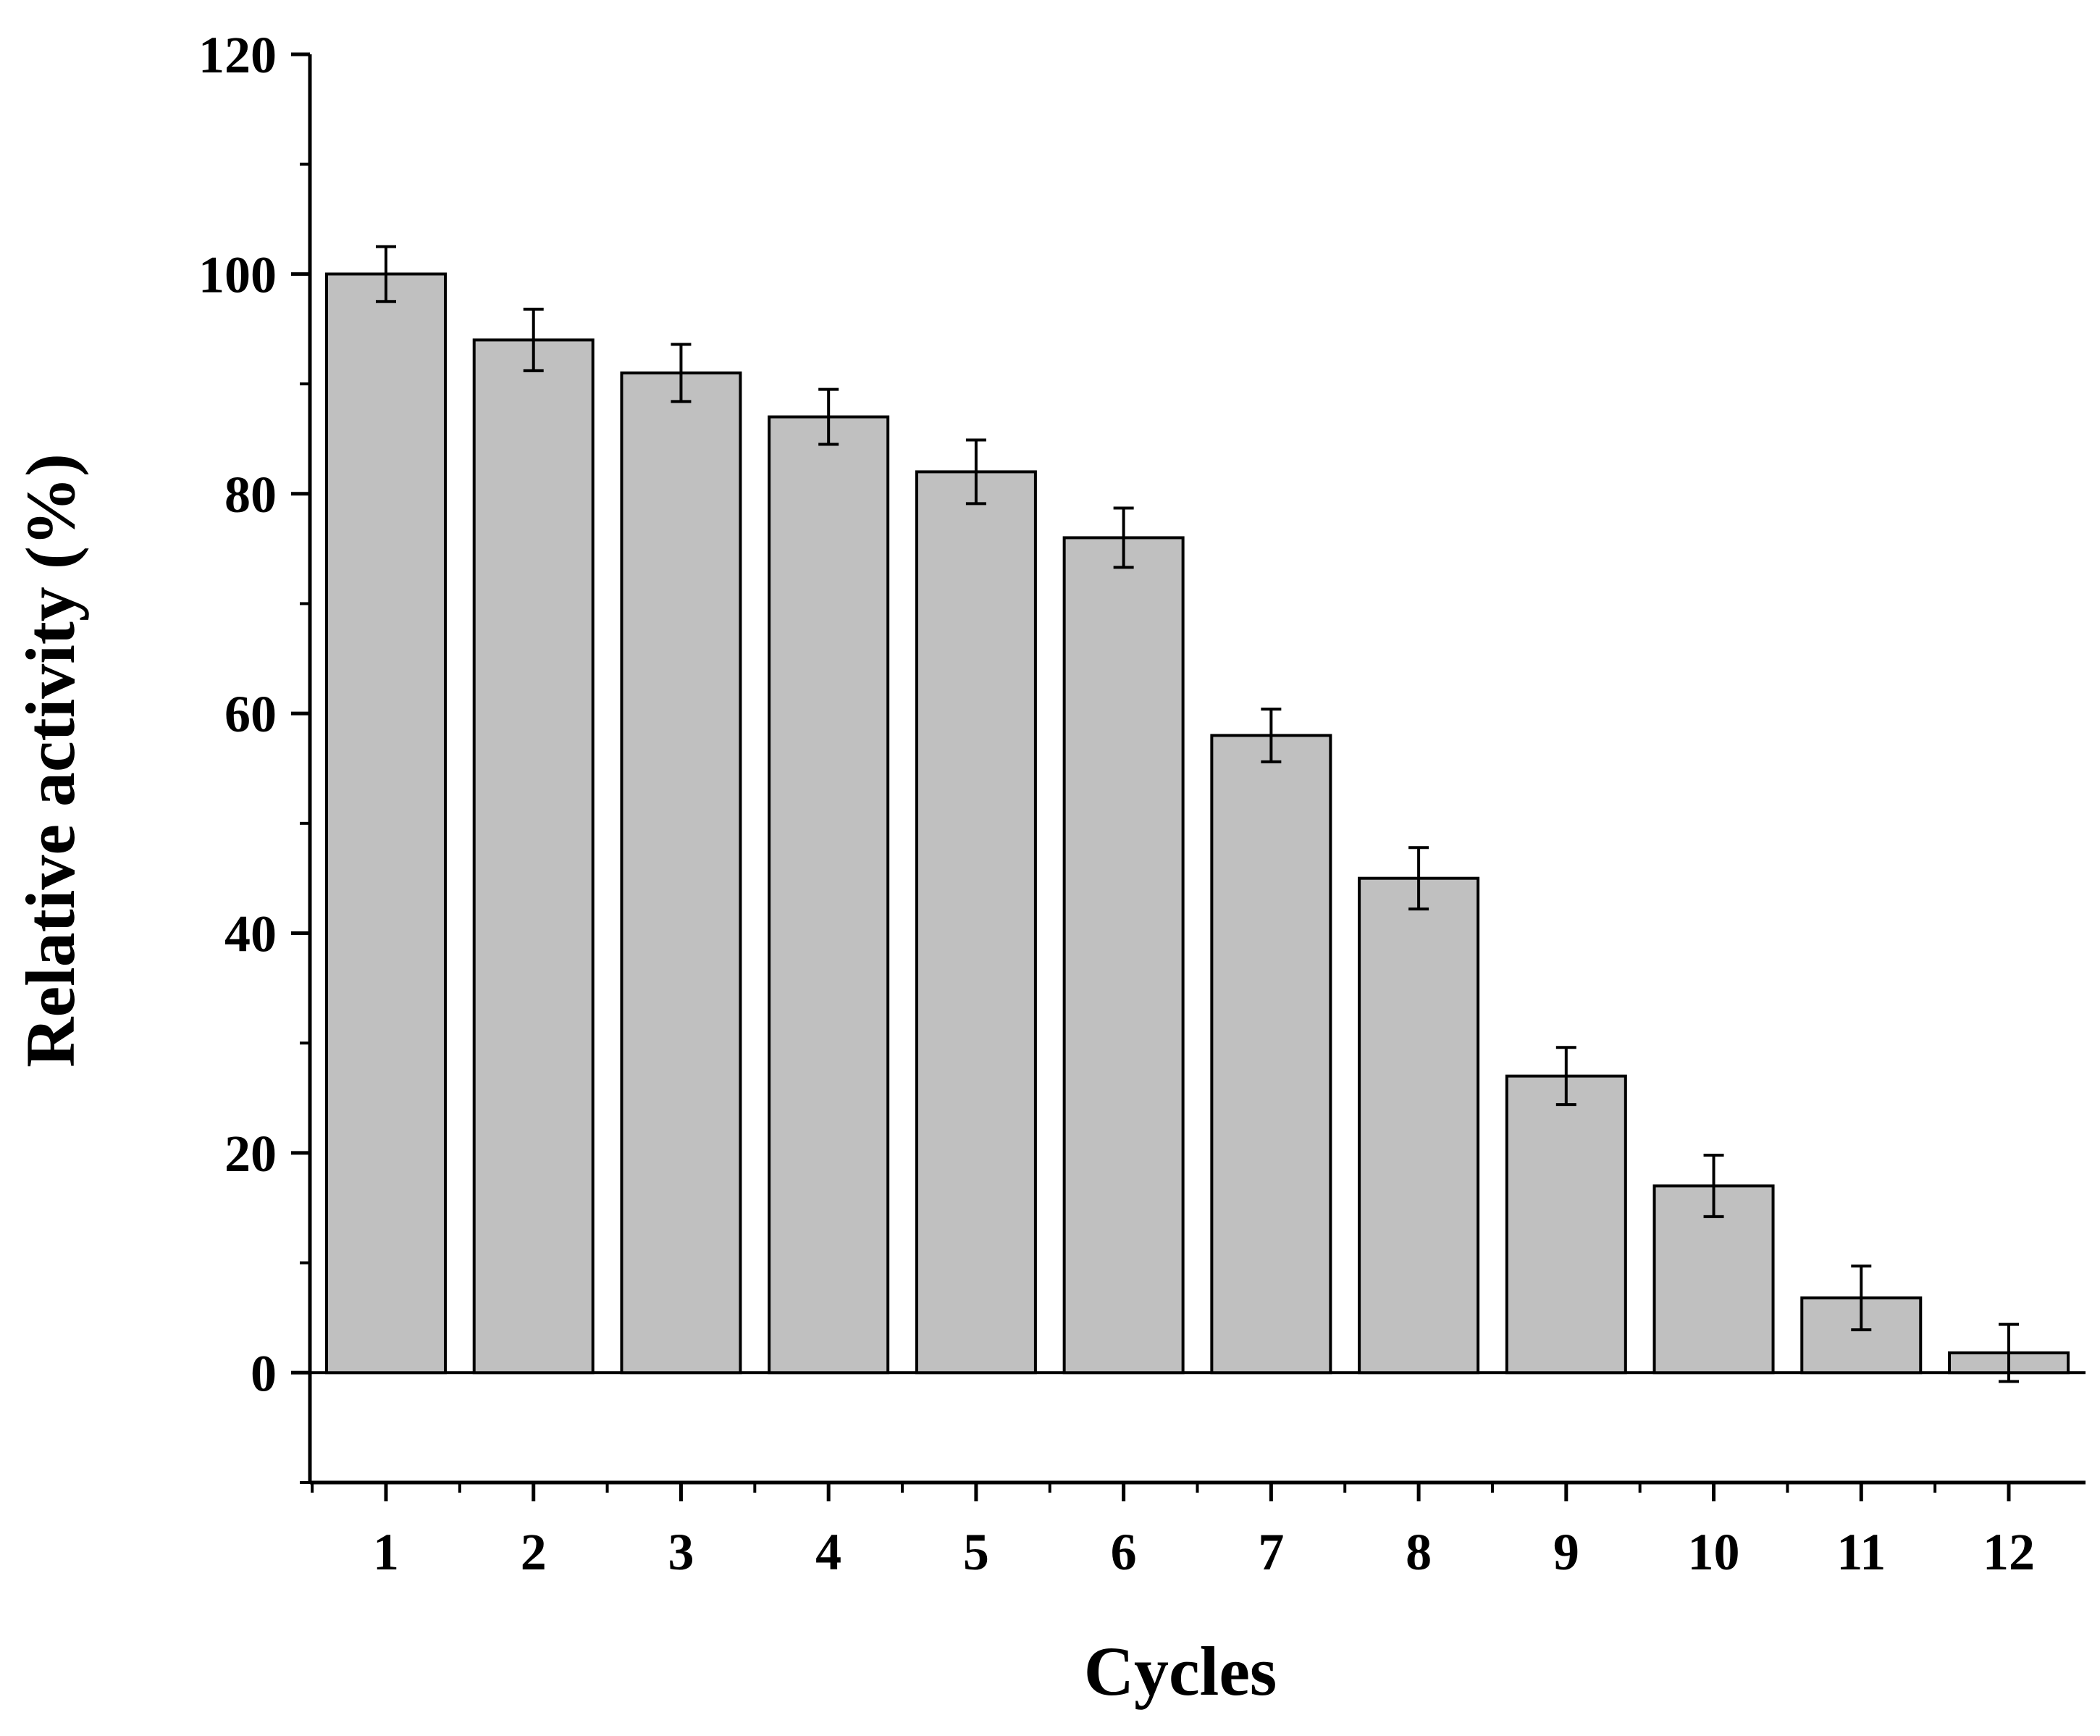 The width and height of the screenshot is (2100, 1736). I want to click on y-tick-label: 0, so click(264, 1373).